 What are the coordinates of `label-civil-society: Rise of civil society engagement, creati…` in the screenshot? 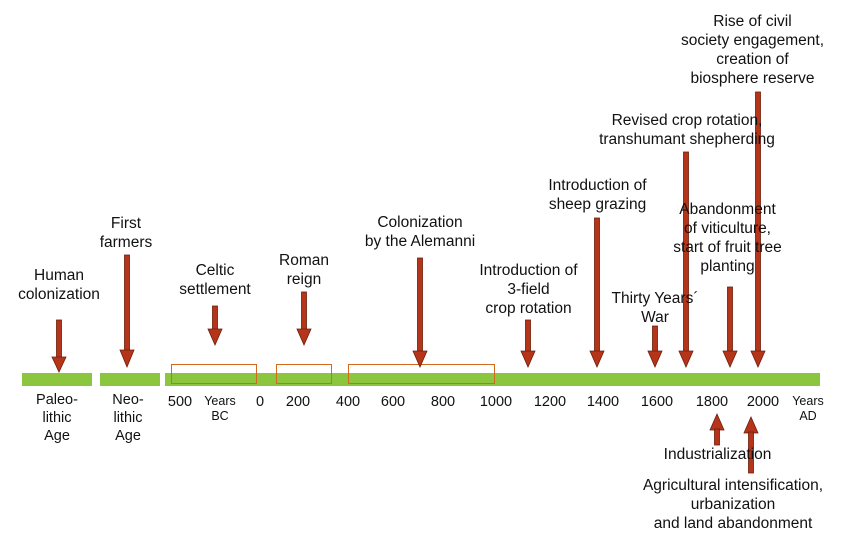 It's located at (752, 50).